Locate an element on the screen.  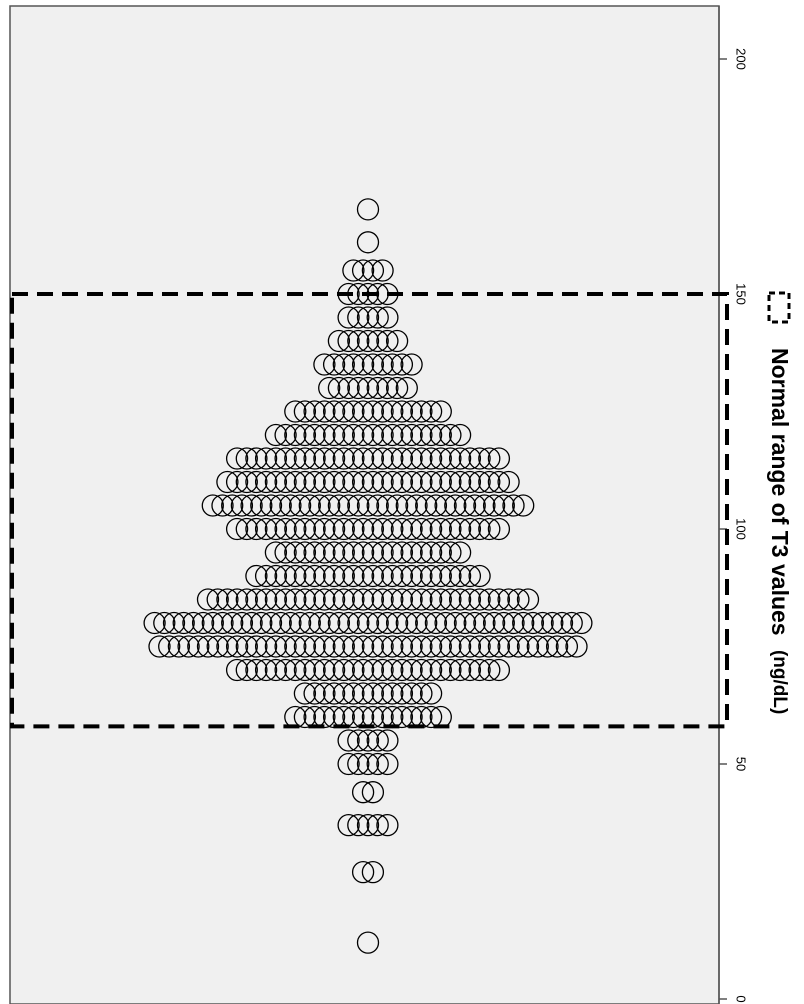
legend: Normal range of T3 values (ng/dL) is located at coordinates (780, 502).